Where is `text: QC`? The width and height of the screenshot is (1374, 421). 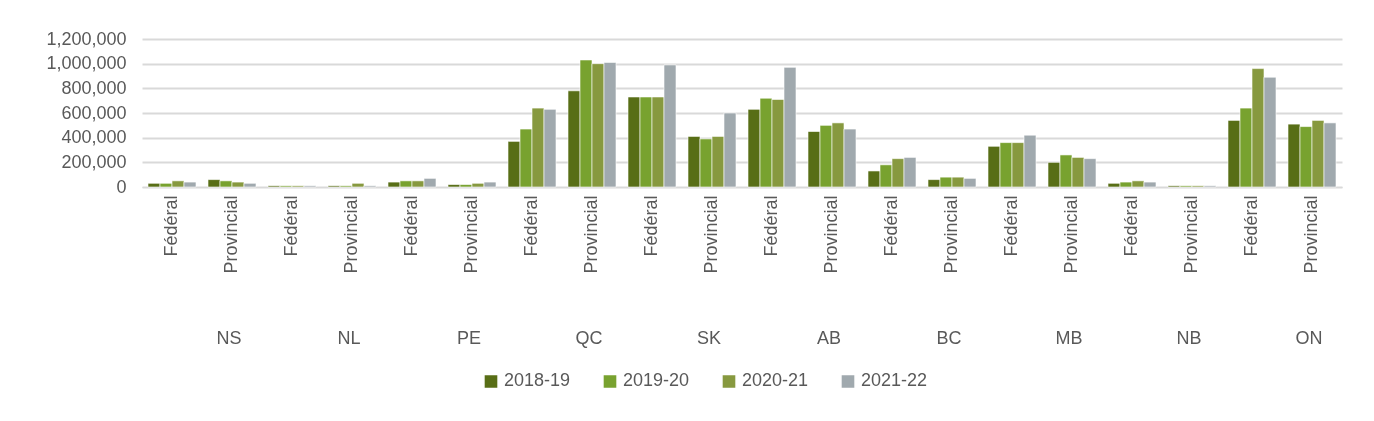 text: QC is located at coordinates (589, 338).